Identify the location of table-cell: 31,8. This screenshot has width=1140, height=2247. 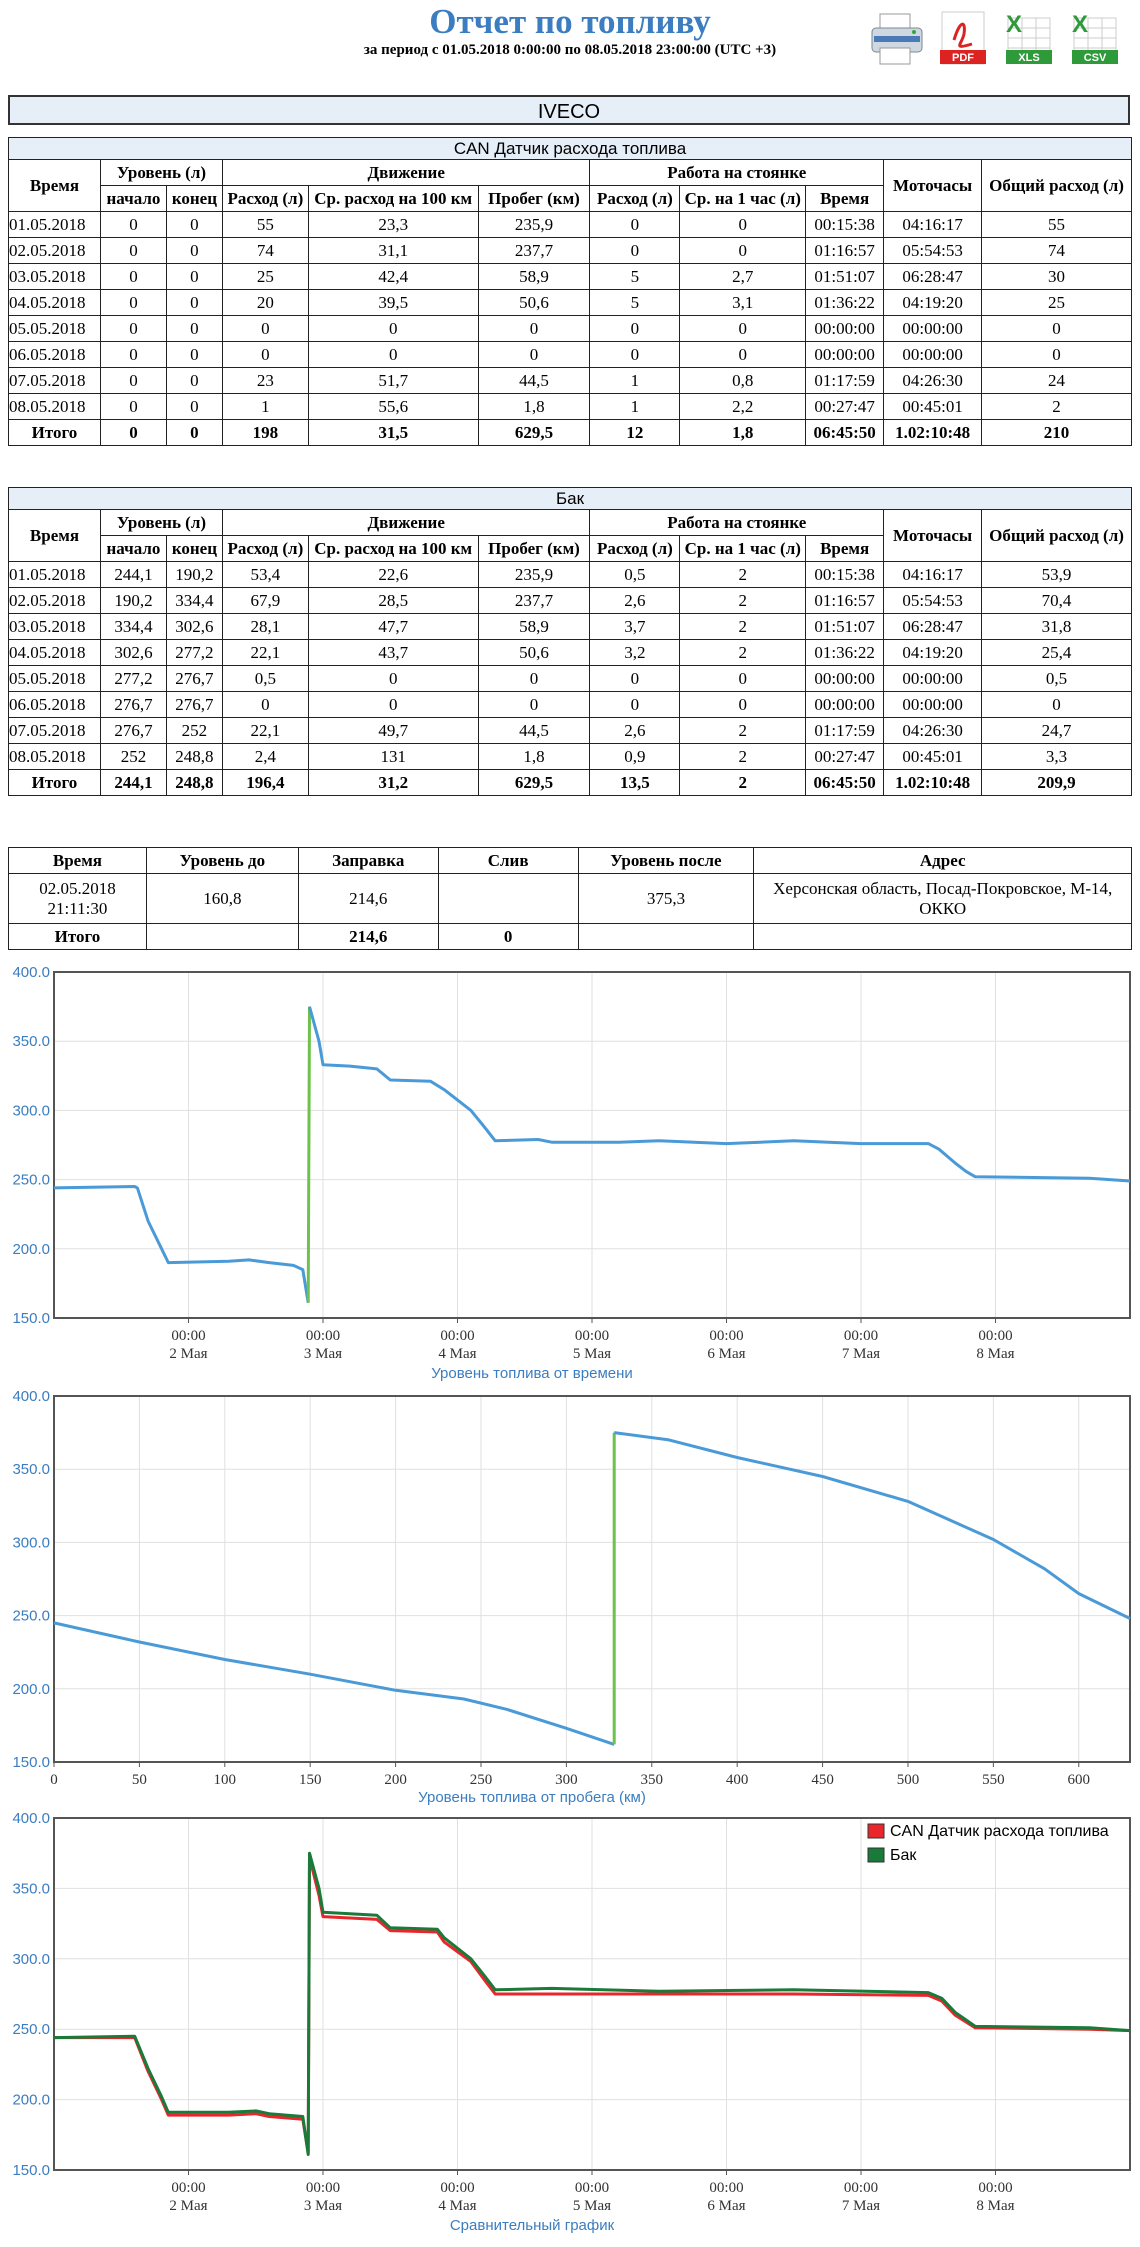
(1056, 626).